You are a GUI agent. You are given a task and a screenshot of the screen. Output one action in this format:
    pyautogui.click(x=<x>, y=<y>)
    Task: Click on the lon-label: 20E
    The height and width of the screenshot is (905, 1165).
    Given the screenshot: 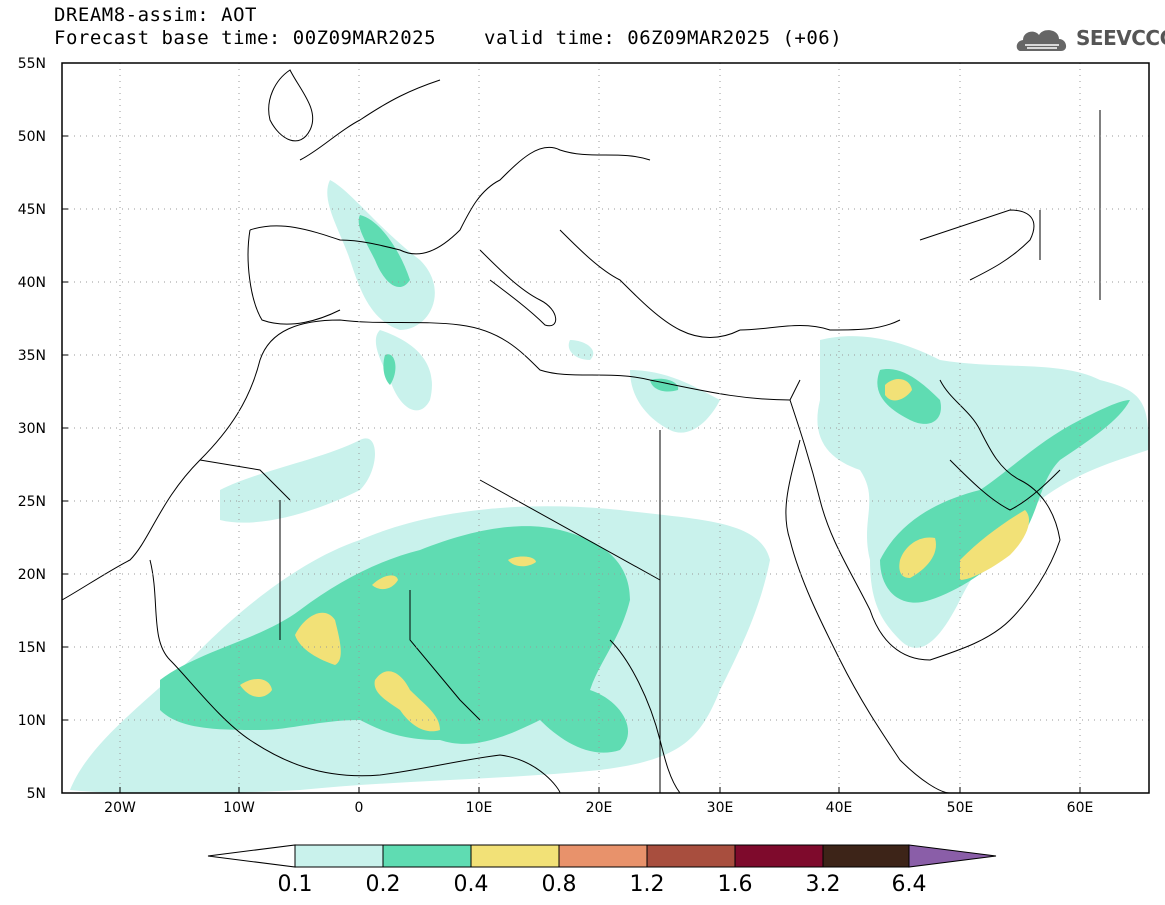 What is the action you would take?
    pyautogui.click(x=599, y=808)
    